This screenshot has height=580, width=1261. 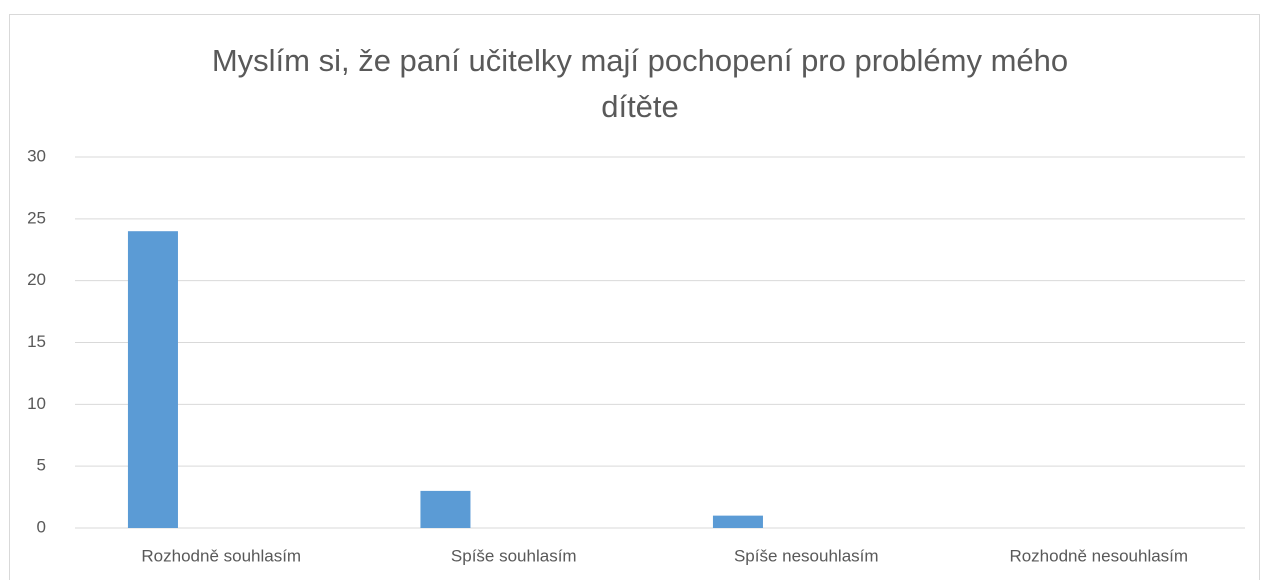 What do you see at coordinates (514, 555) in the screenshot?
I see `x-tick-label: Spíše souhlasím` at bounding box center [514, 555].